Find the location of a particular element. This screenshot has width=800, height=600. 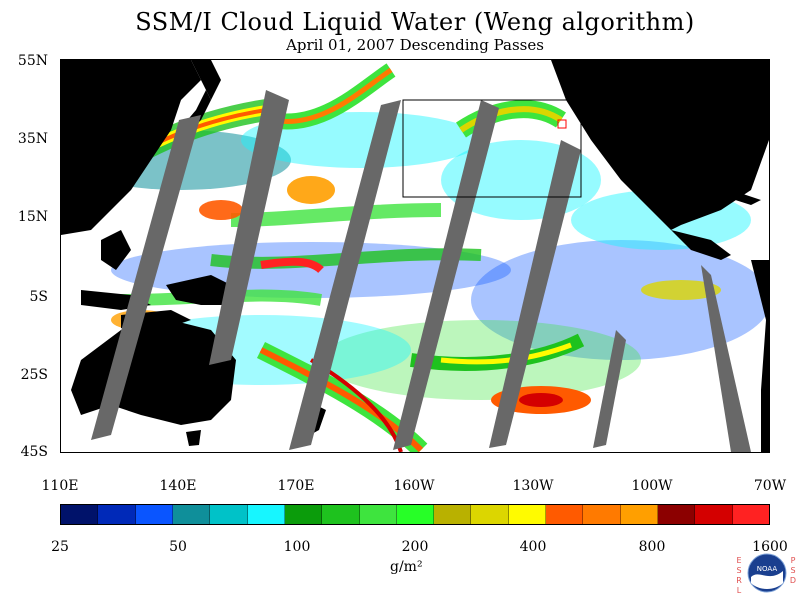

colorbar-units: g/m² is located at coordinates (406, 567).